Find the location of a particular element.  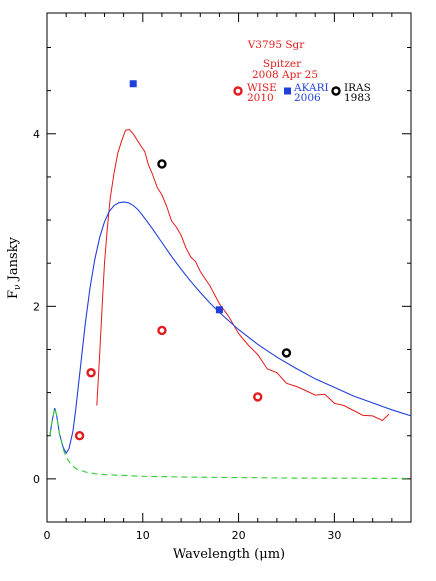

spitzer-label-2: 2008 Apr 25 is located at coordinates (285, 75).